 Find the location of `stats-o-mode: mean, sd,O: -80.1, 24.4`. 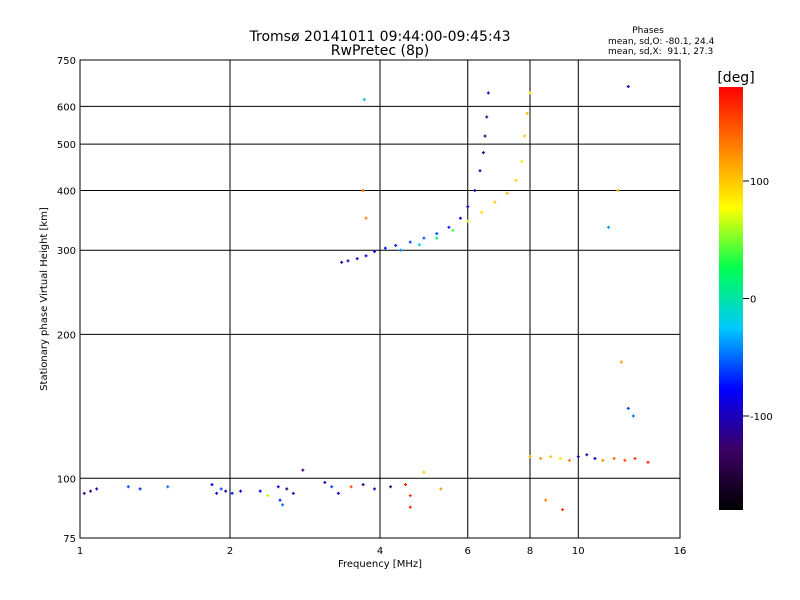

stats-o-mode: mean, sd,O: -80.1, 24.4 is located at coordinates (661, 42).